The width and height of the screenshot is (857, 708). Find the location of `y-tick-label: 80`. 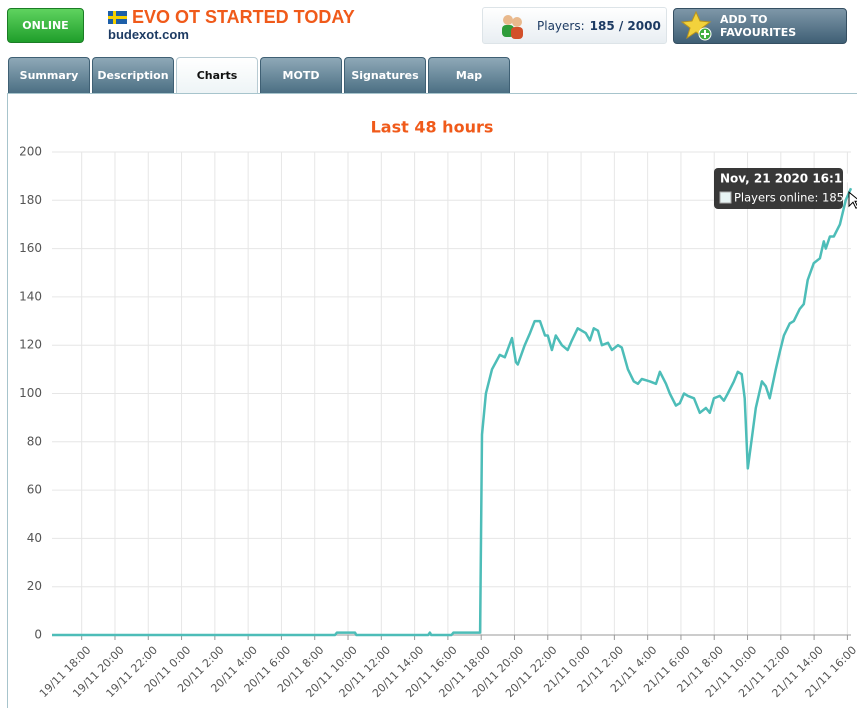

y-tick-label: 80 is located at coordinates (34, 441).